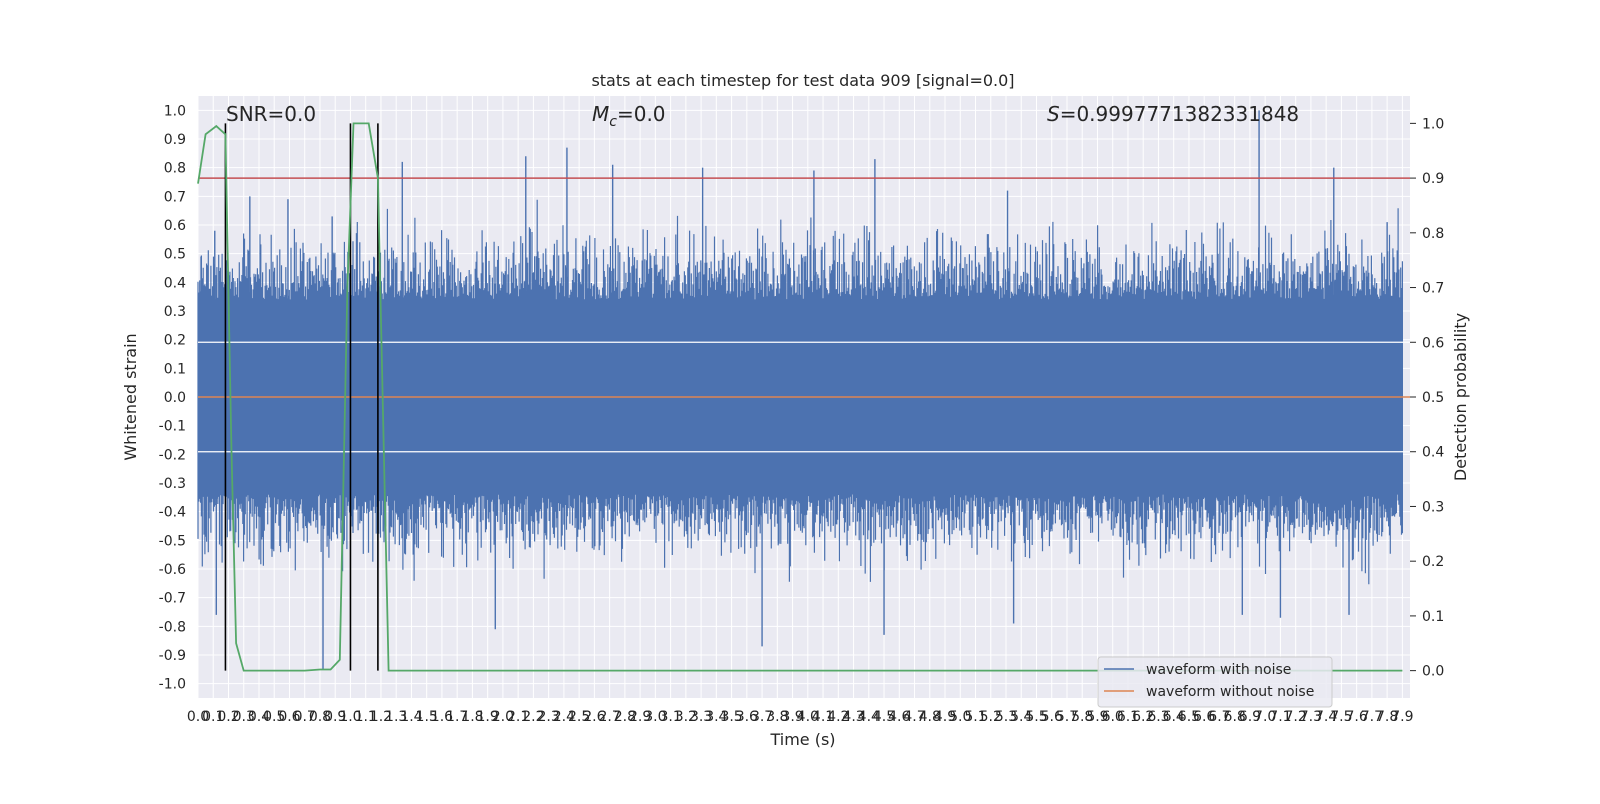 The width and height of the screenshot is (1600, 804). Describe the element at coordinates (1021, 717) in the screenshot. I see `x-tick-label: 5.4` at that location.